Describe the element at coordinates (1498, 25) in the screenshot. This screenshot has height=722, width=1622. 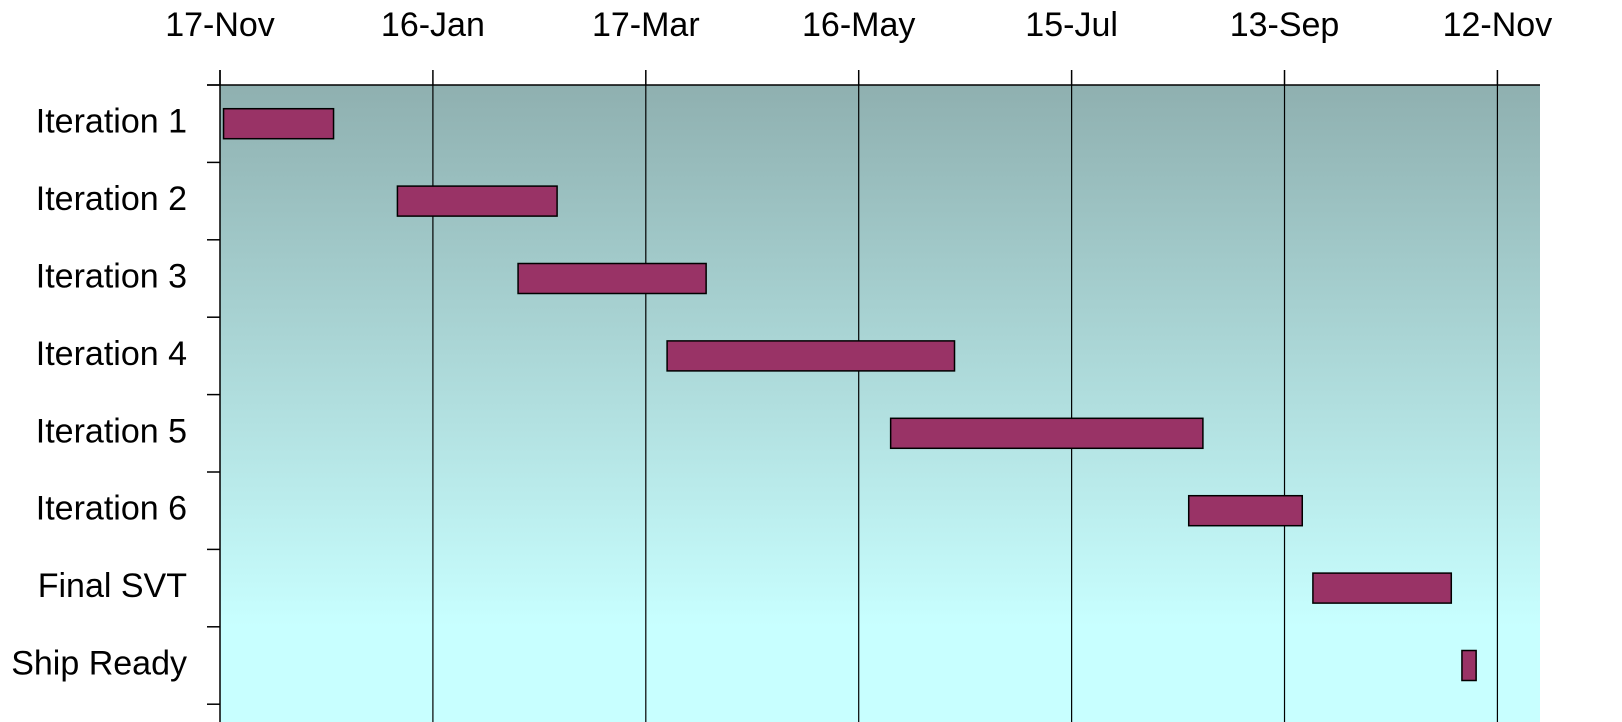
I see `x-tick-label: 12-Nov` at that location.